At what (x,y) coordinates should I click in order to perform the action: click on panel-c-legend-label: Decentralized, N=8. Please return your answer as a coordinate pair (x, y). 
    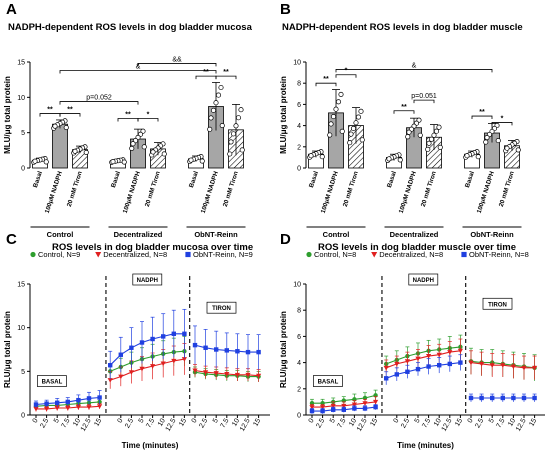
    Looking at the image, I should click on (135, 254).